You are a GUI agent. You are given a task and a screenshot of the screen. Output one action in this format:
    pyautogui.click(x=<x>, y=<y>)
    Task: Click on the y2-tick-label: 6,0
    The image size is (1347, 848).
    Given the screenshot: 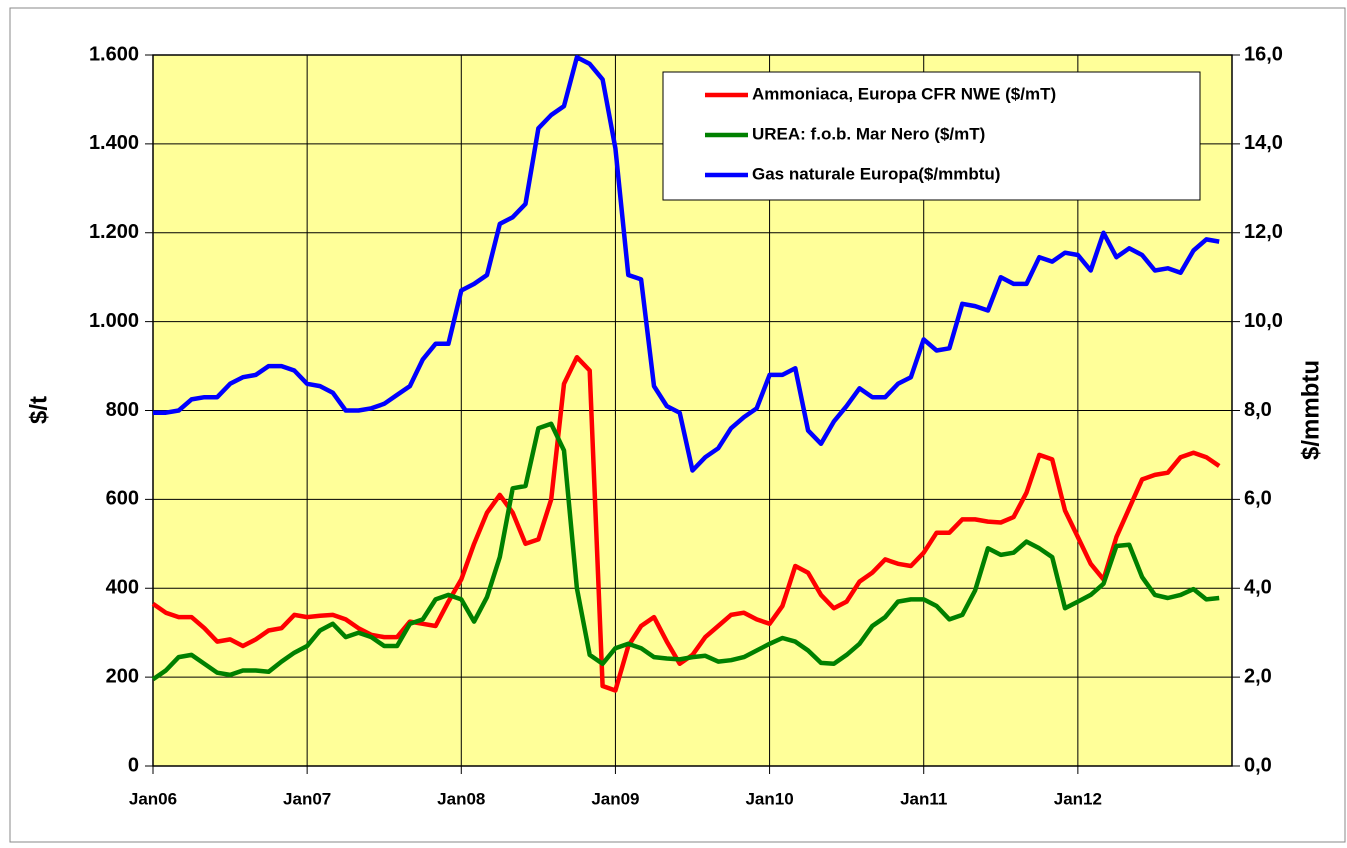 What is the action you would take?
    pyautogui.click(x=1258, y=499)
    